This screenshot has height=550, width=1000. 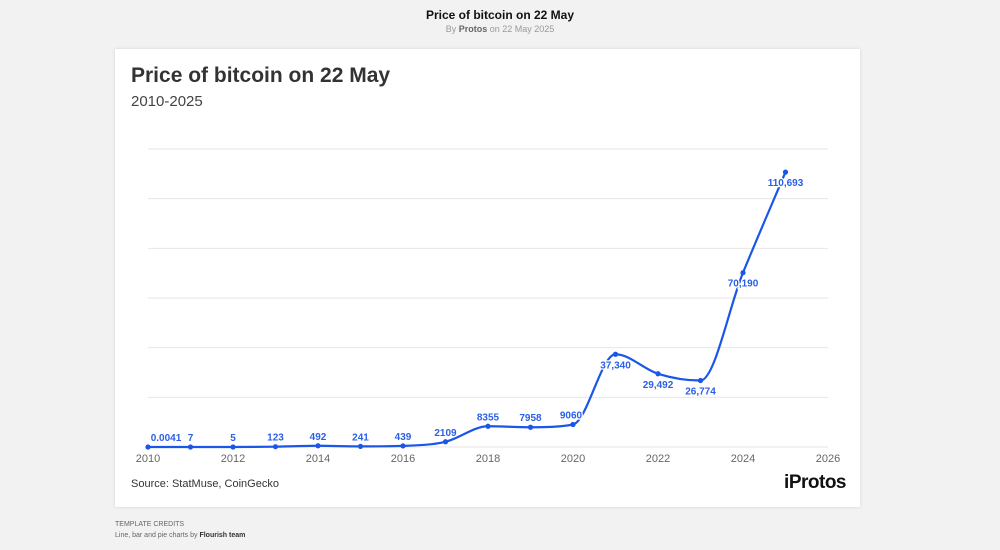 What do you see at coordinates (615, 365) in the screenshot?
I see `data-label: 37,340` at bounding box center [615, 365].